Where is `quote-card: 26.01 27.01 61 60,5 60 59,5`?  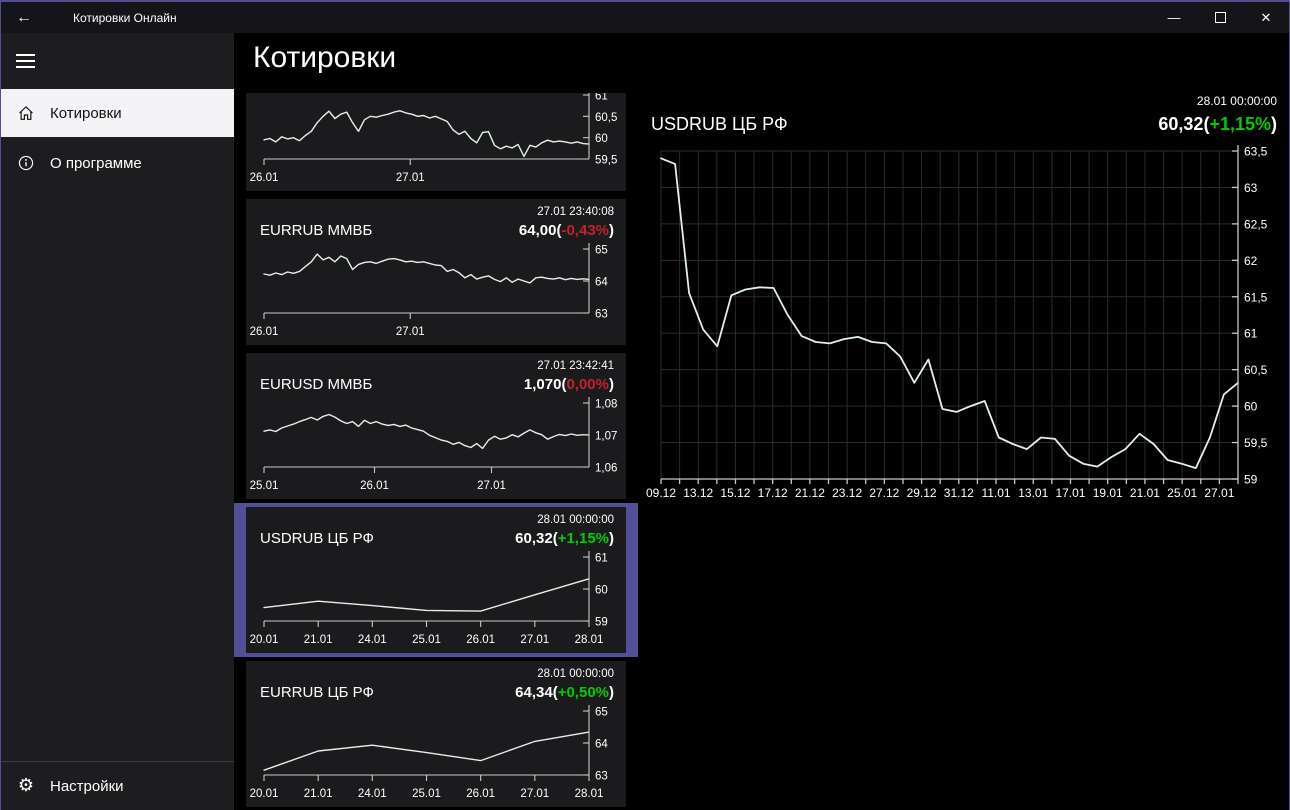 quote-card: 26.01 27.01 61 60,5 60 59,5 is located at coordinates (436, 142).